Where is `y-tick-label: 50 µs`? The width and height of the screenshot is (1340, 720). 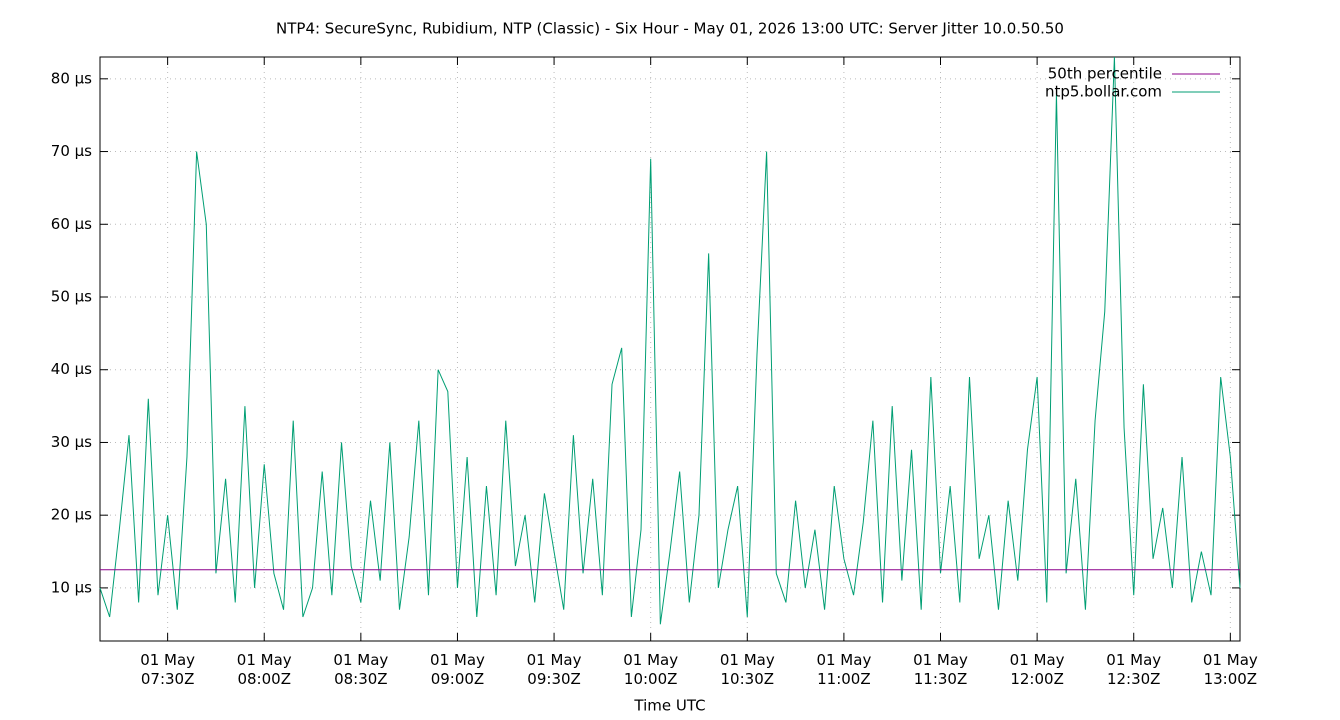 y-tick-label: 50 µs is located at coordinates (71, 297).